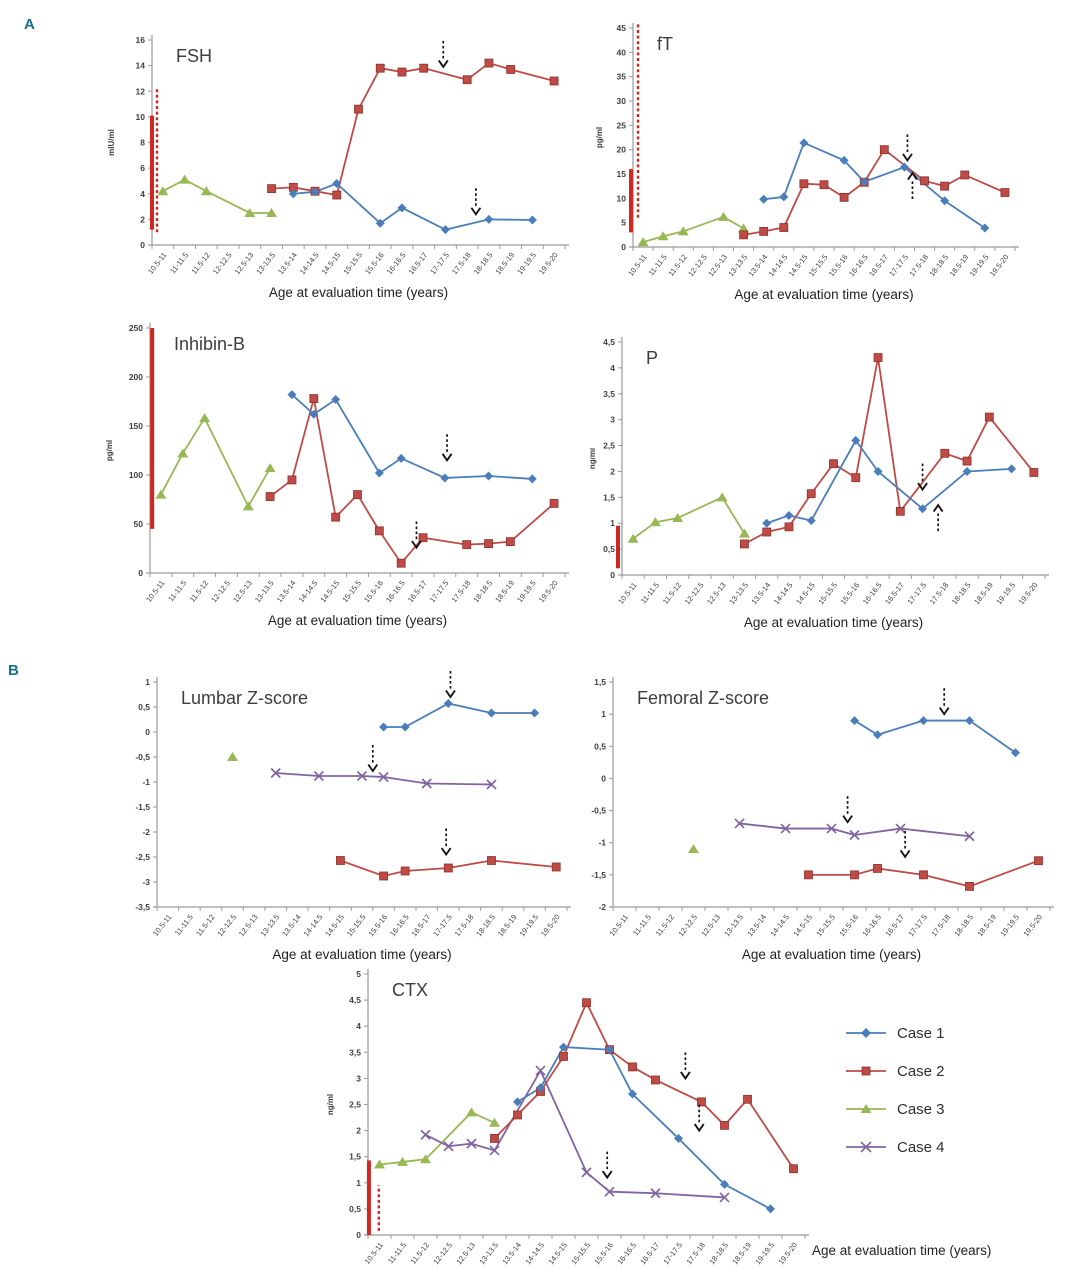  I want to click on svg-text: ng/ml, so click(330, 1104).